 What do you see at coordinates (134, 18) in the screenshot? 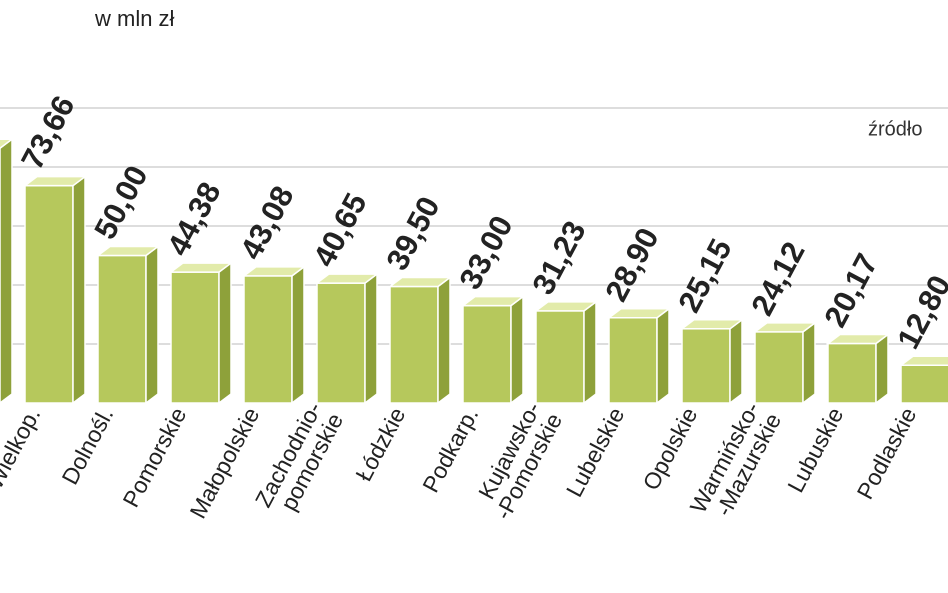
I see `chart-title: w mln zł` at bounding box center [134, 18].